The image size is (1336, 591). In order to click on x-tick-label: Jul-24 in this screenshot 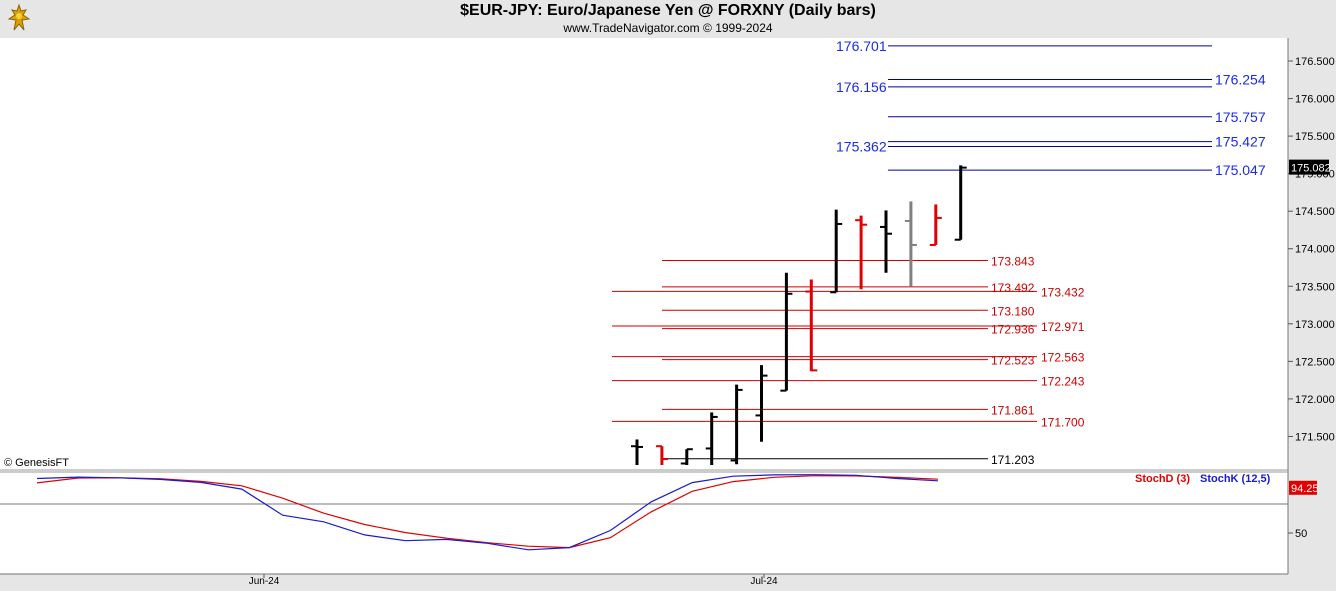, I will do `click(764, 581)`.